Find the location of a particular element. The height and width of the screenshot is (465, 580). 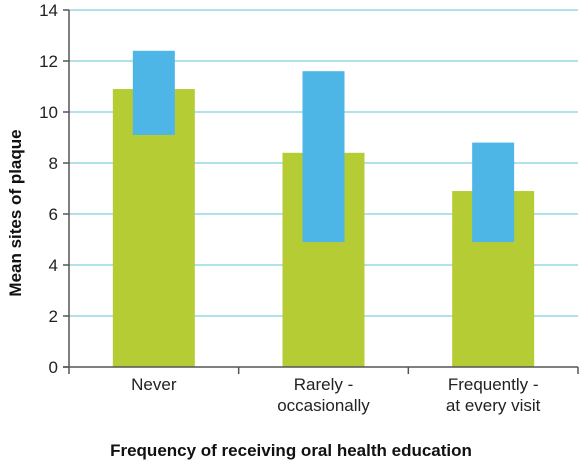

bar is located at coordinates (153, 228).